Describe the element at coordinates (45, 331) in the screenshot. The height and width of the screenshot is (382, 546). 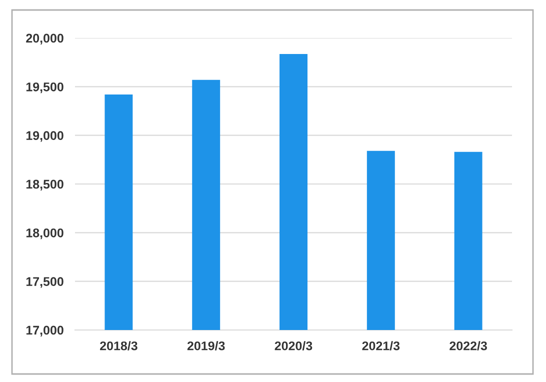
I see `y-tick-label: 17,000` at that location.